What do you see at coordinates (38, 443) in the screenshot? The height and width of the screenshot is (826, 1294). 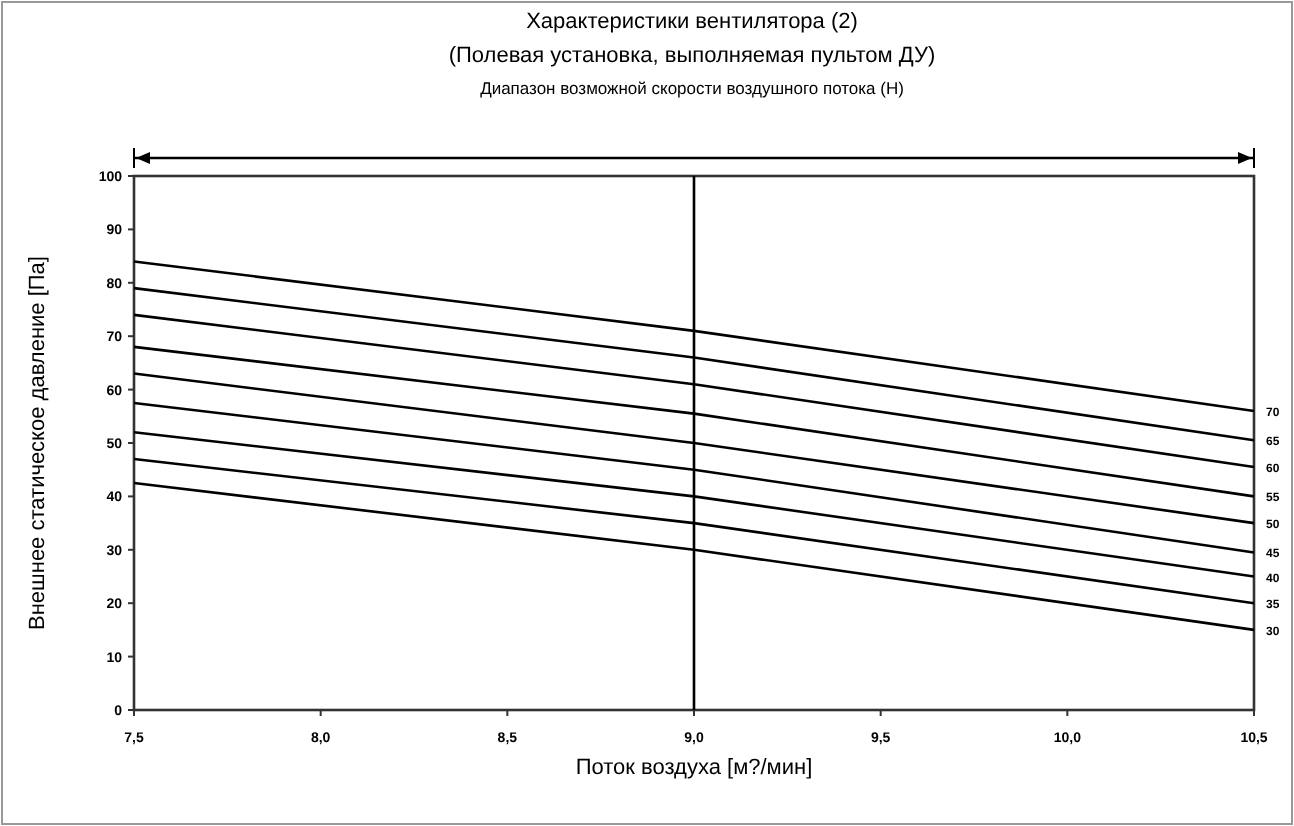 I see `y-axis-title: Внешнее статическое давление [Па]` at bounding box center [38, 443].